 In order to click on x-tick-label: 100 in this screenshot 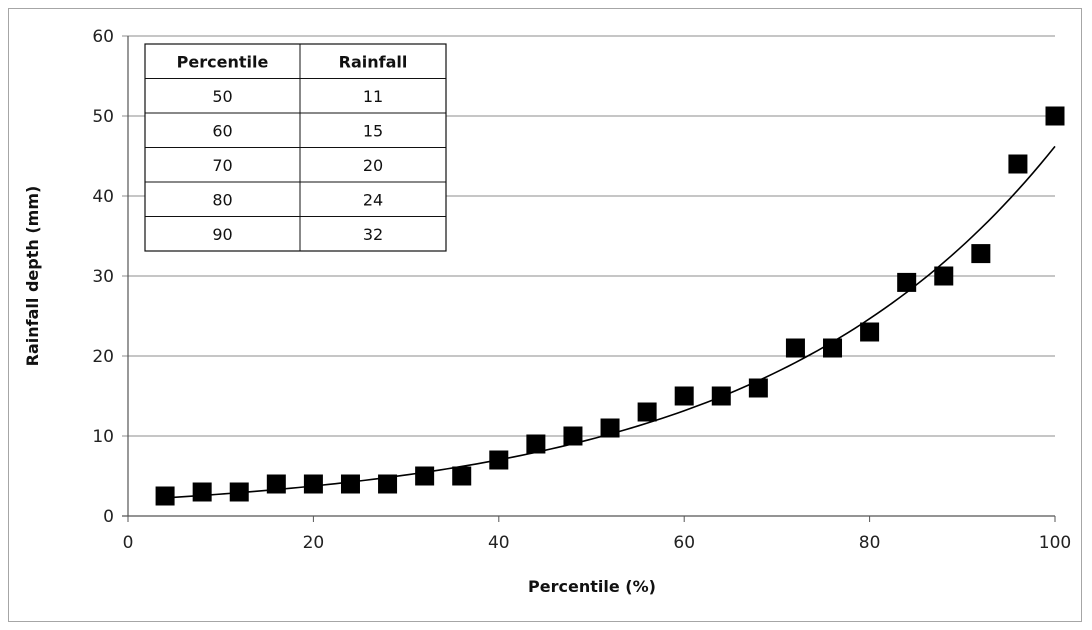, I will do `click(1055, 543)`.